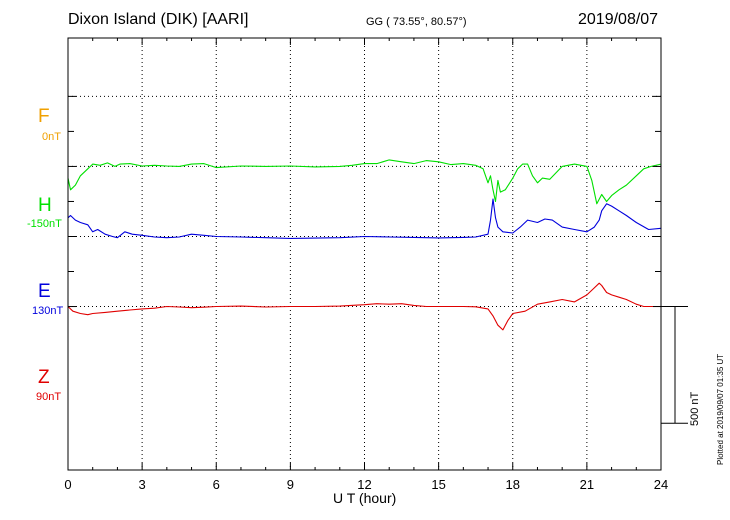  I want to click on channel-e-label: E, so click(44, 291).